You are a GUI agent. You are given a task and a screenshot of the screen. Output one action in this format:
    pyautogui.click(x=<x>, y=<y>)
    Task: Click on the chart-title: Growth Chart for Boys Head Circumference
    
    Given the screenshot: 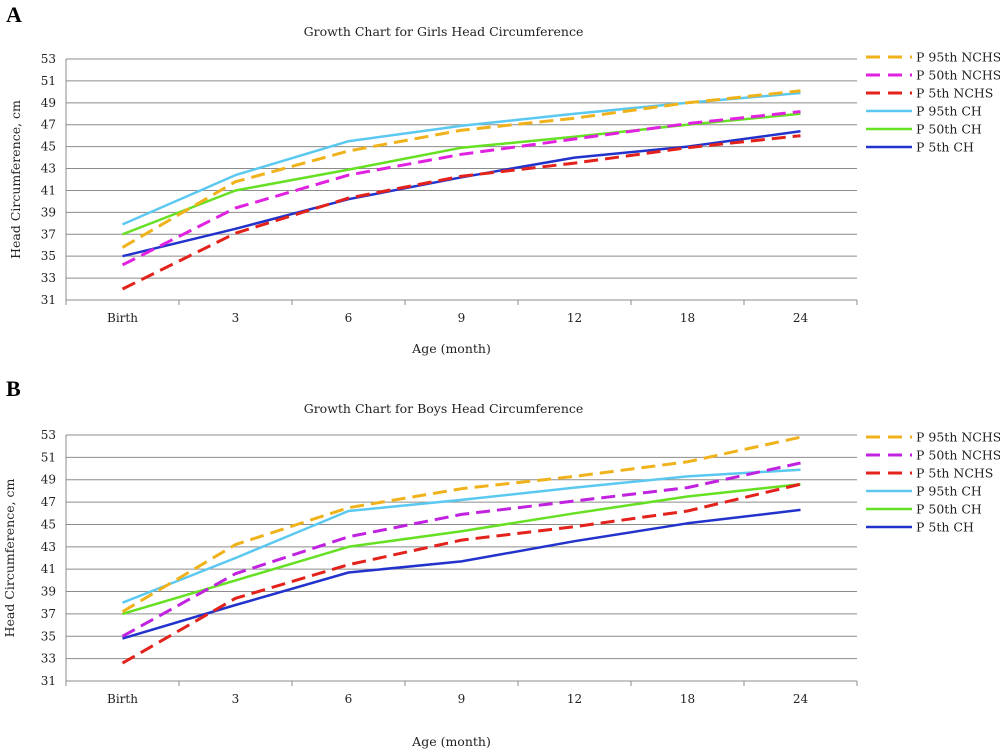 What is the action you would take?
    pyautogui.click(x=444, y=408)
    